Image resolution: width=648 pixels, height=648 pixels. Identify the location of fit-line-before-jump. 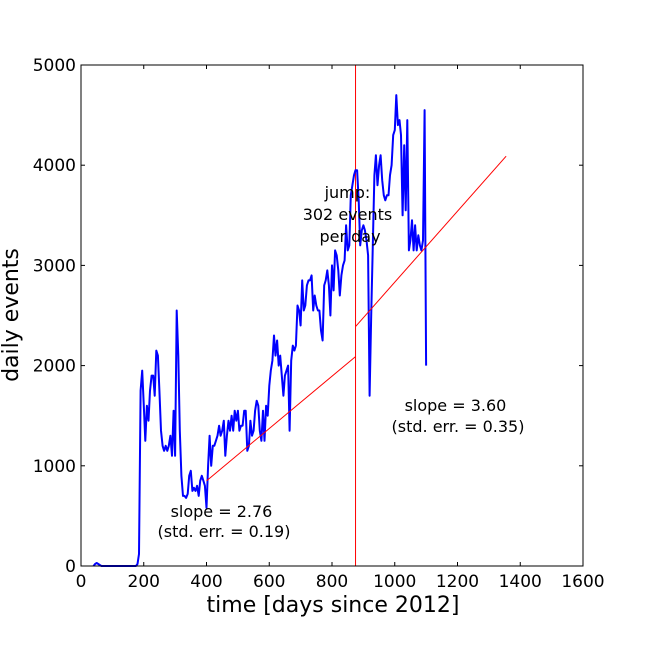
(281, 419).